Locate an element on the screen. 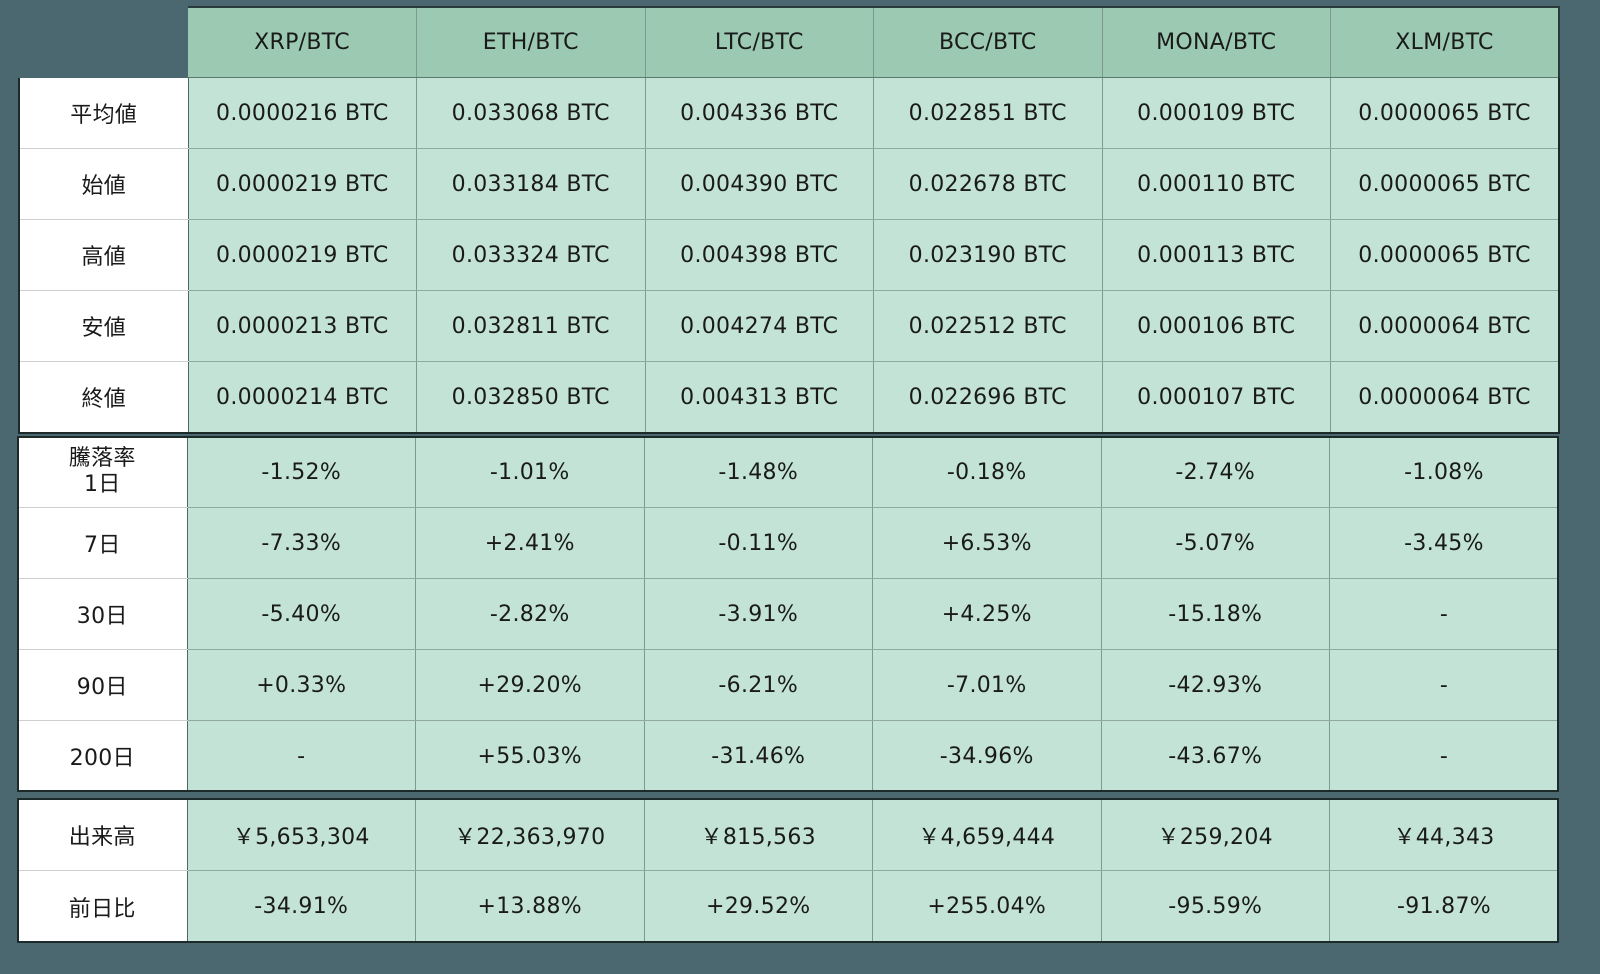 This screenshot has width=1600, height=974. table-cell: 0.0000214 BTC is located at coordinates (302, 397).